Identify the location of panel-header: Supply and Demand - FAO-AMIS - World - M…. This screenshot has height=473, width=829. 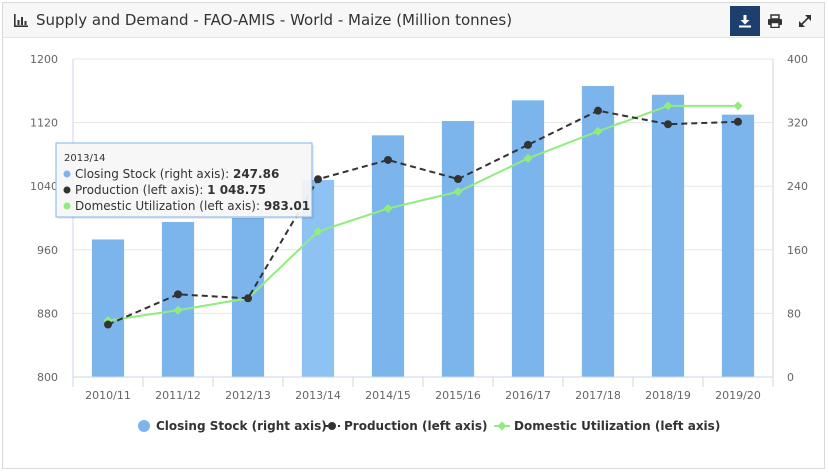
(413, 20).